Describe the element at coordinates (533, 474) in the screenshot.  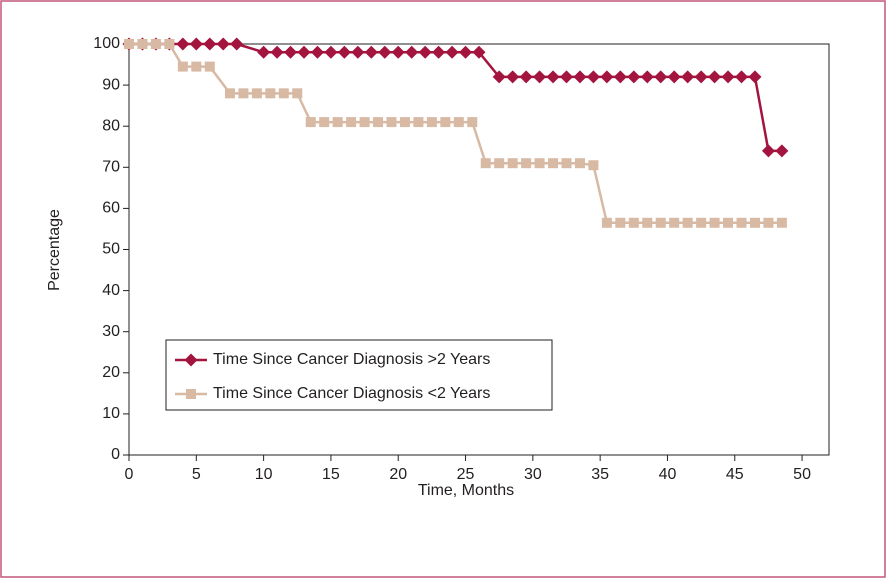
I see `x-tick-label: 30` at that location.